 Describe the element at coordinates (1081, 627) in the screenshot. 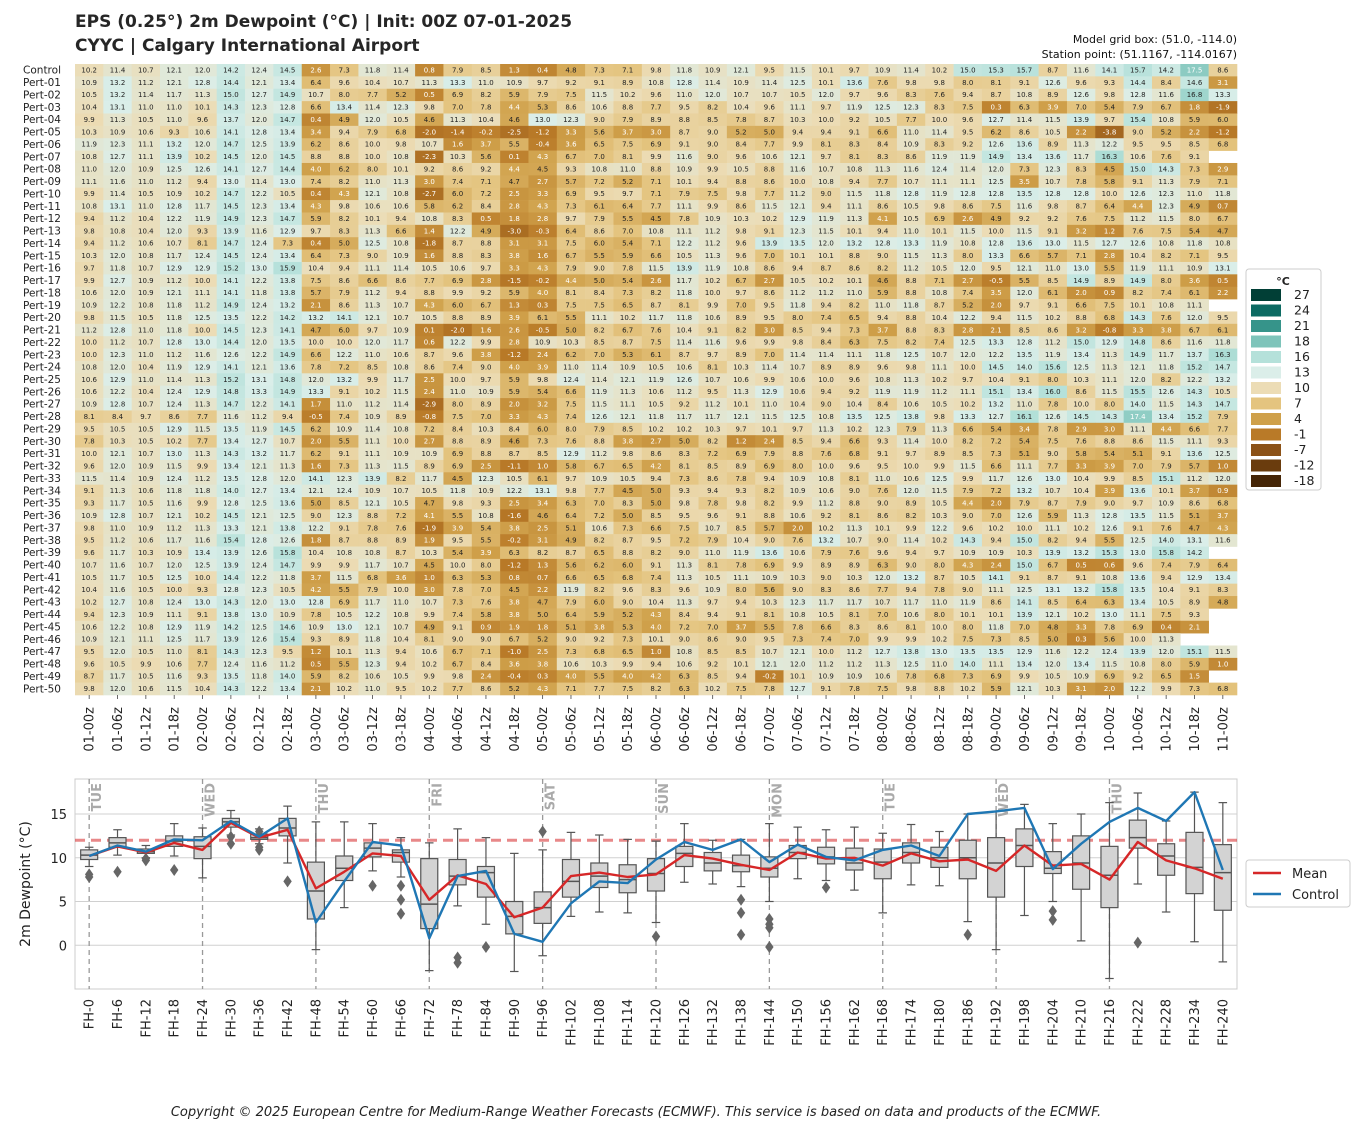

I see `heatmap-cell-label: 3.3` at that location.